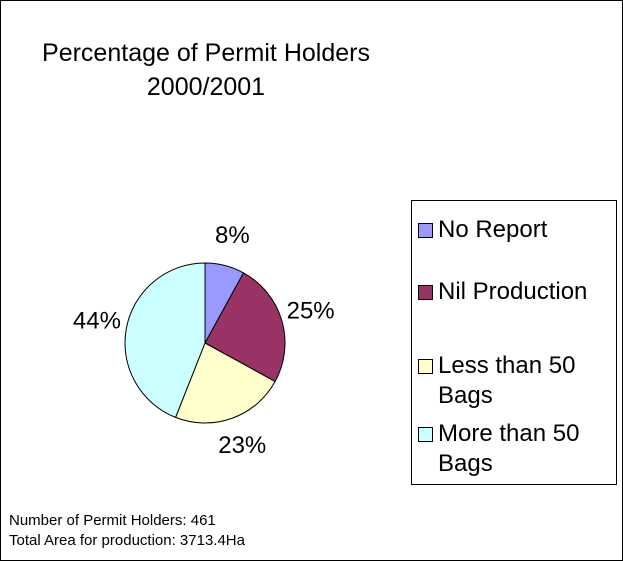 The image size is (623, 561). I want to click on data-label: 25%, so click(311, 311).